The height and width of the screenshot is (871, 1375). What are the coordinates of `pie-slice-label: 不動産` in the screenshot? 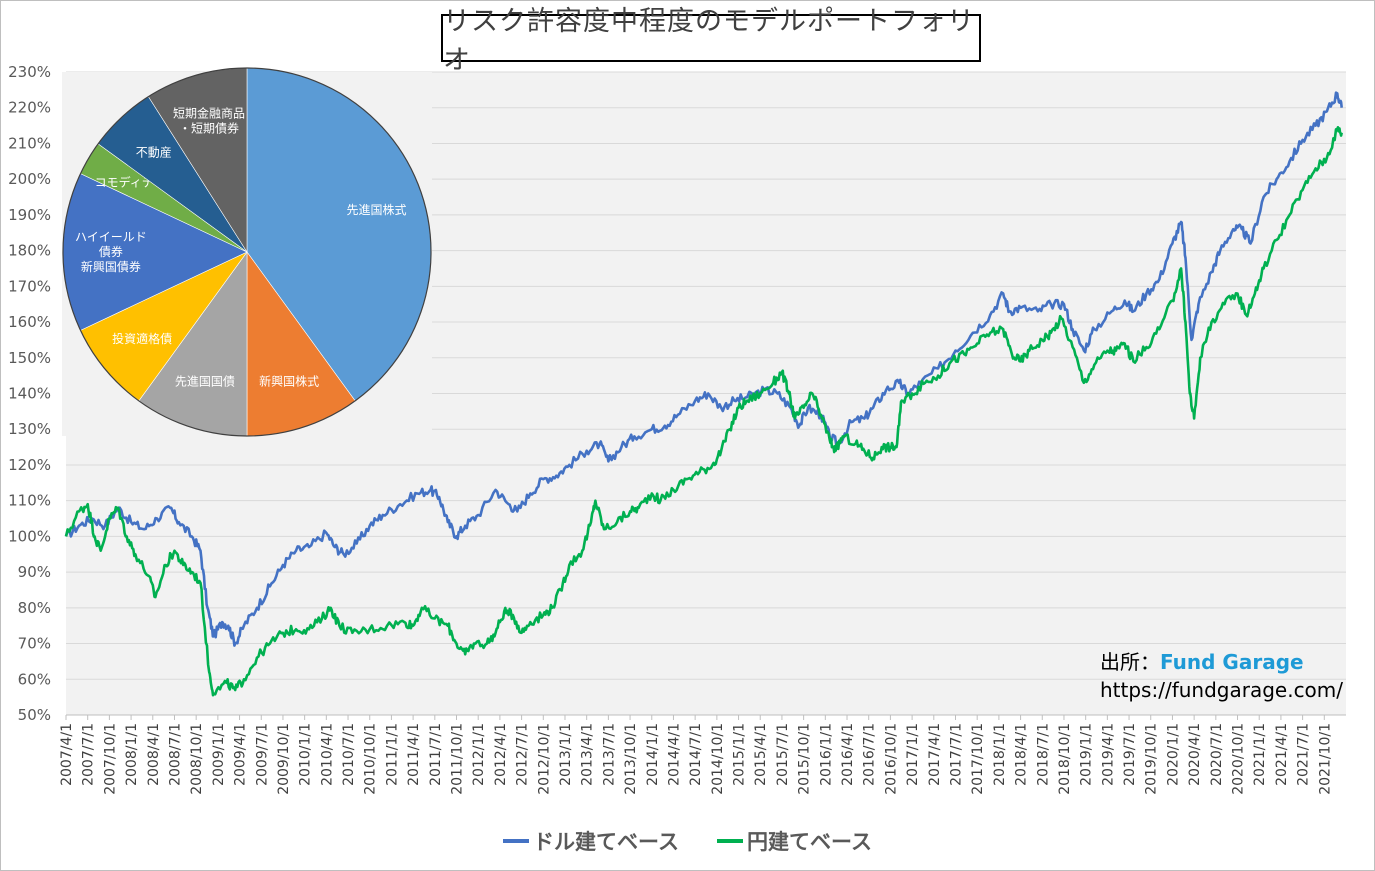 It's located at (154, 152).